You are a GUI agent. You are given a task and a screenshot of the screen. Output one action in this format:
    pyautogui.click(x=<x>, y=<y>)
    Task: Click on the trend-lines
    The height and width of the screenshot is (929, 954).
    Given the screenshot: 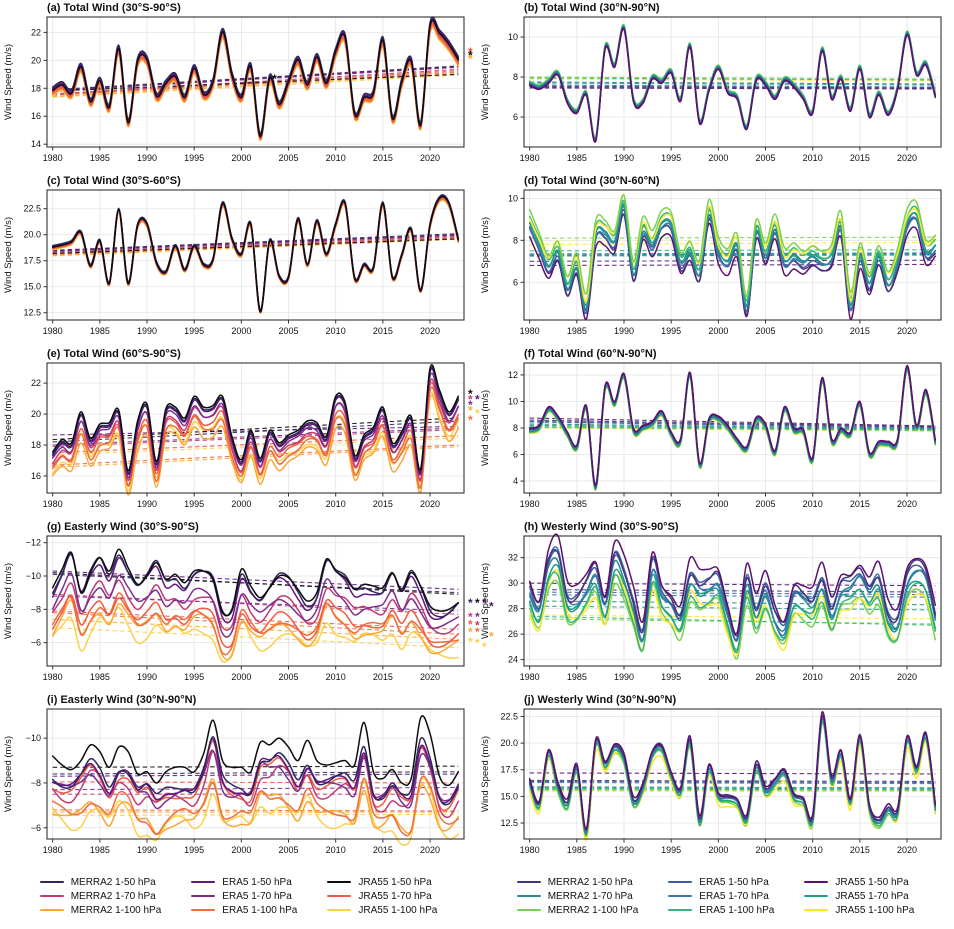 What is the action you would take?
    pyautogui.click(x=255, y=81)
    